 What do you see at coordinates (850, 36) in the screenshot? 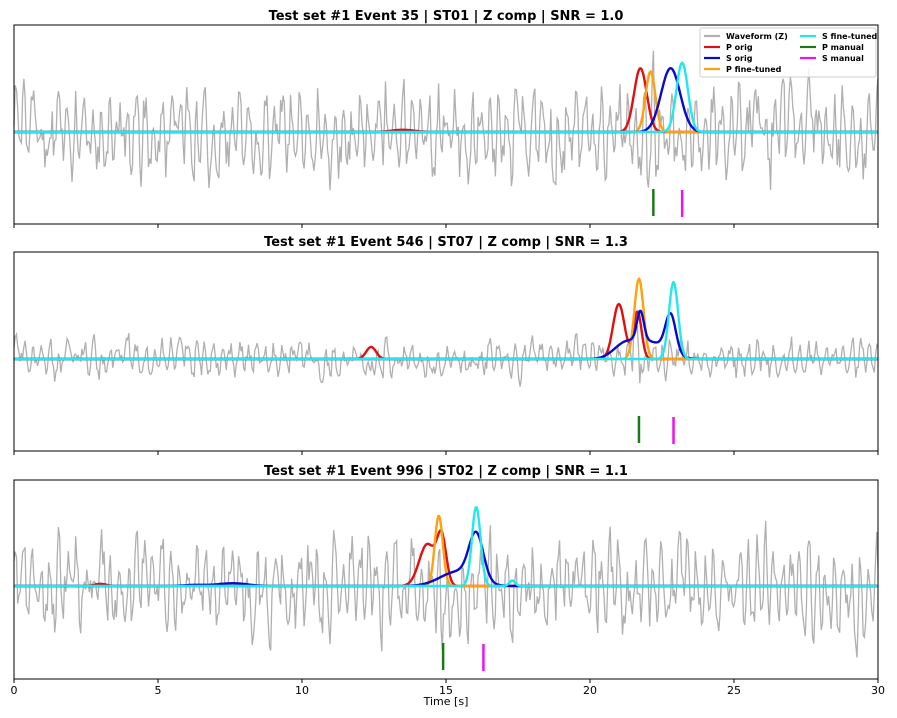
I see `legend-label-s-fine-tuned: S fine-tuned` at bounding box center [850, 36].